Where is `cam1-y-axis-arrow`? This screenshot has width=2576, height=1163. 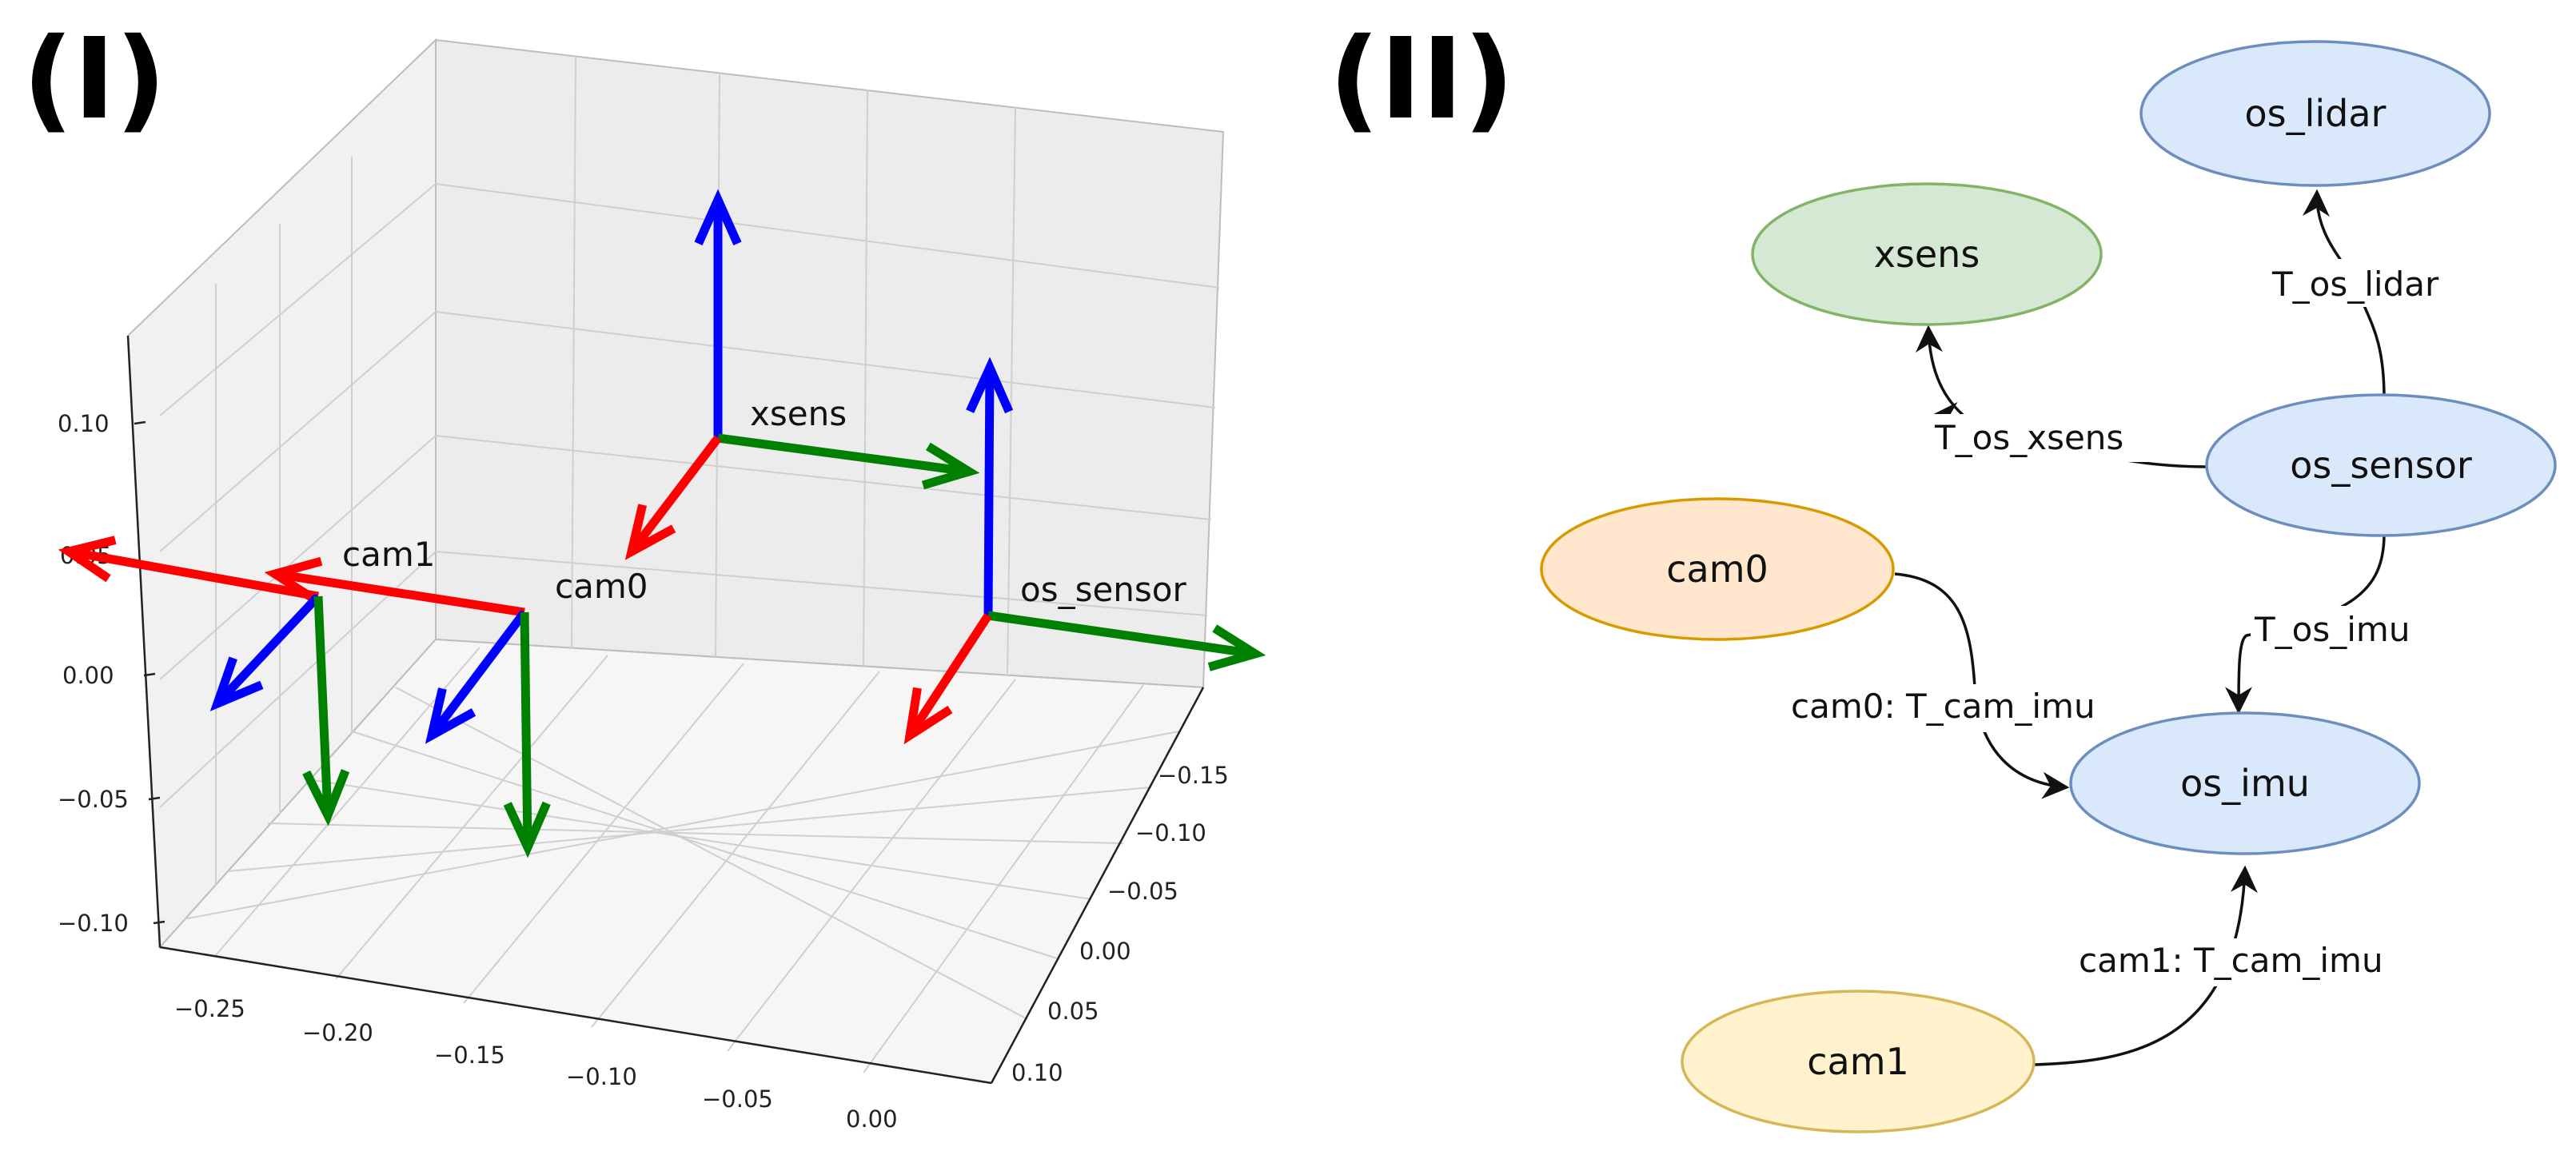 cam1-y-axis-arrow is located at coordinates (323, 706).